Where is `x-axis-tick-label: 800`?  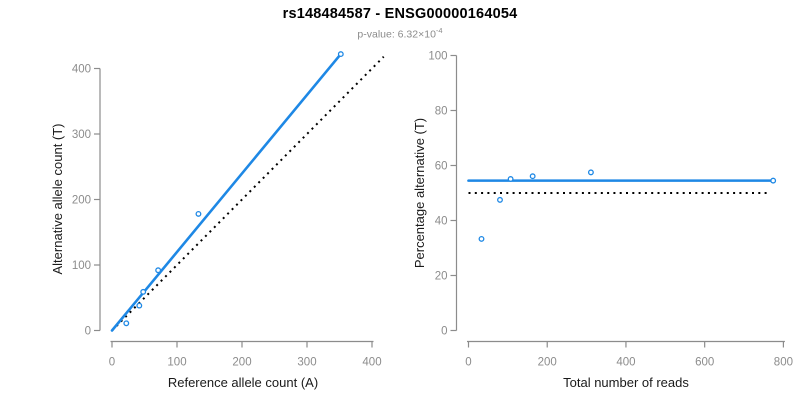
x-axis-tick-label: 800 is located at coordinates (783, 363).